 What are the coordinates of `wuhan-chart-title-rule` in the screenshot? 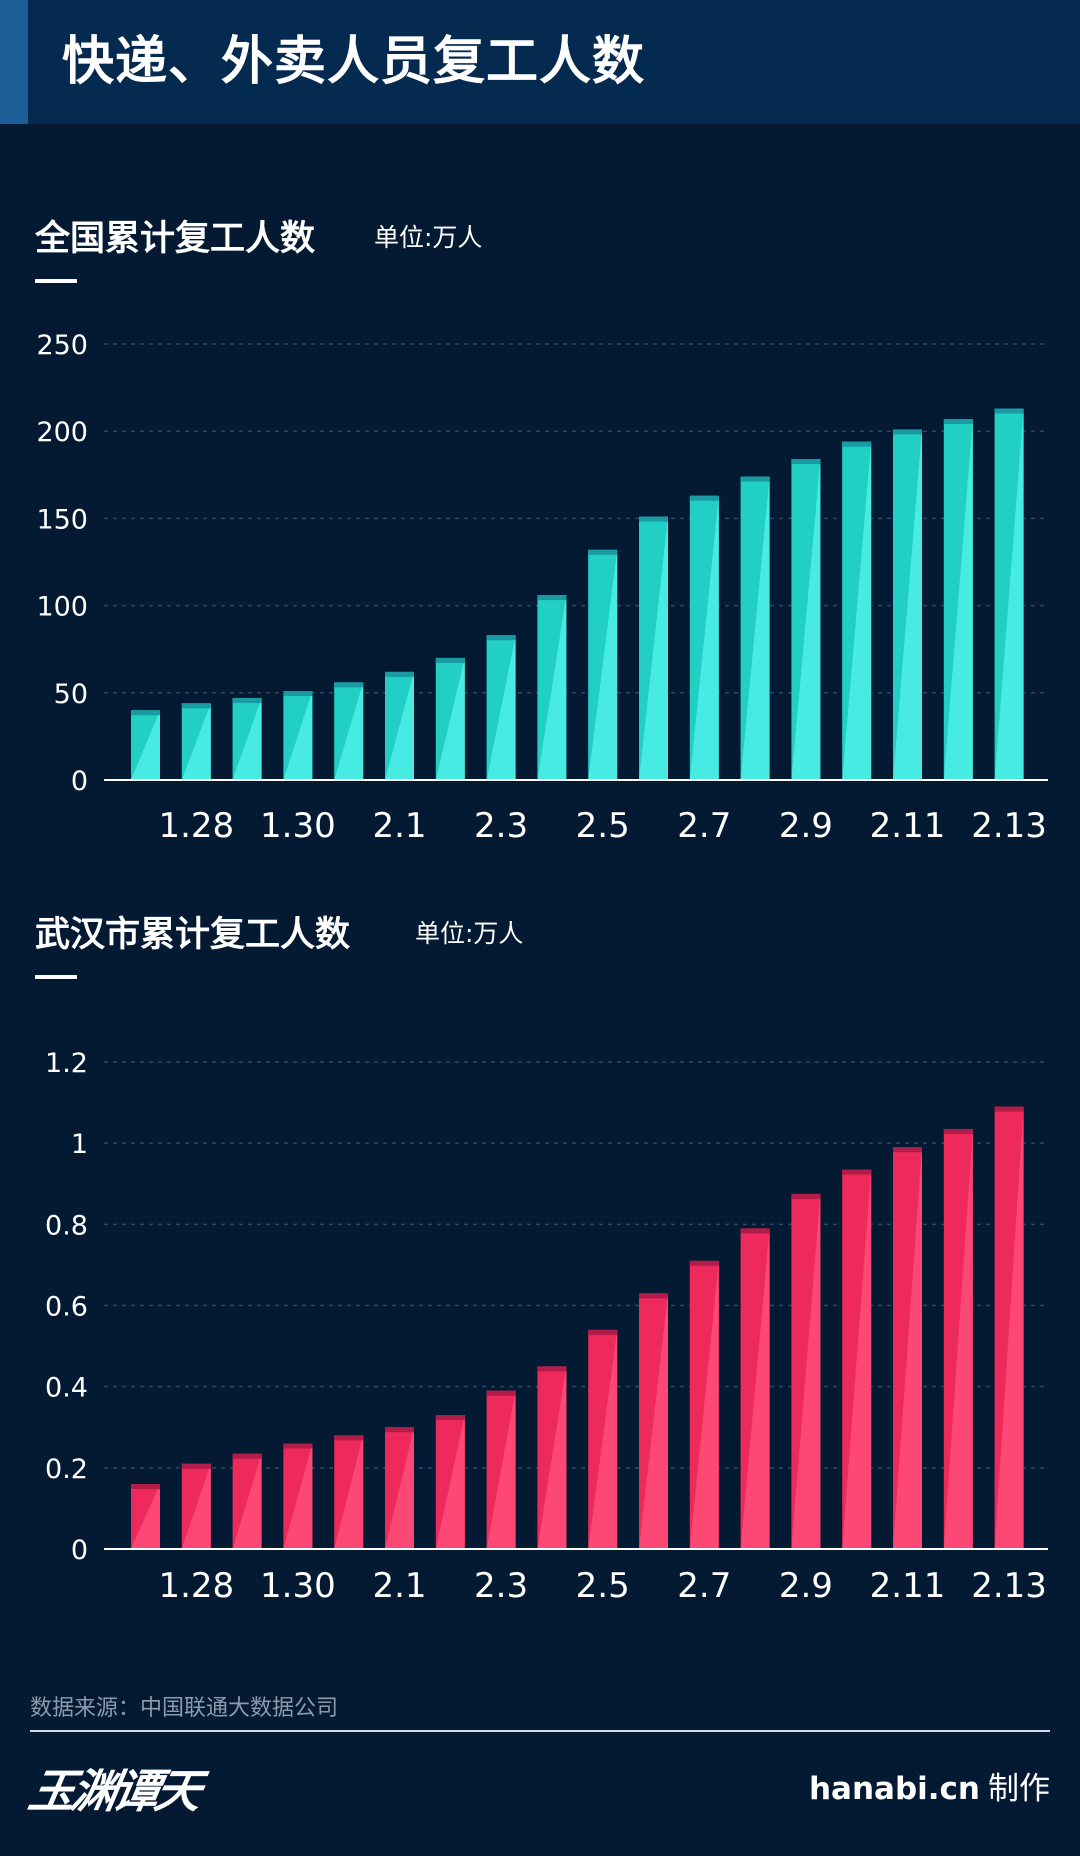 It's located at (56, 977).